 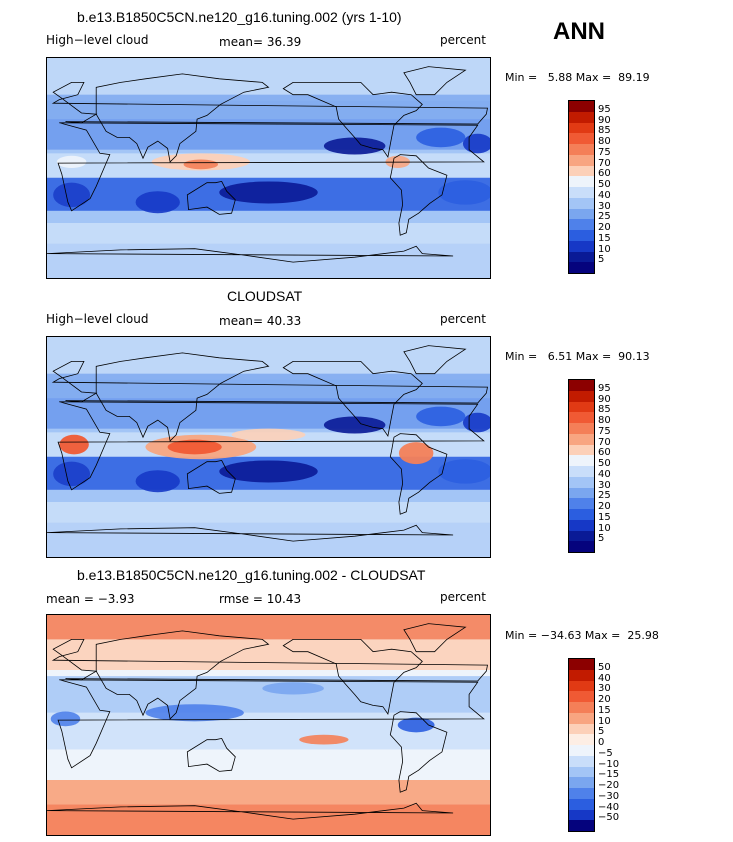 What do you see at coordinates (604, 667) in the screenshot?
I see `color-bar-label: 50` at bounding box center [604, 667].